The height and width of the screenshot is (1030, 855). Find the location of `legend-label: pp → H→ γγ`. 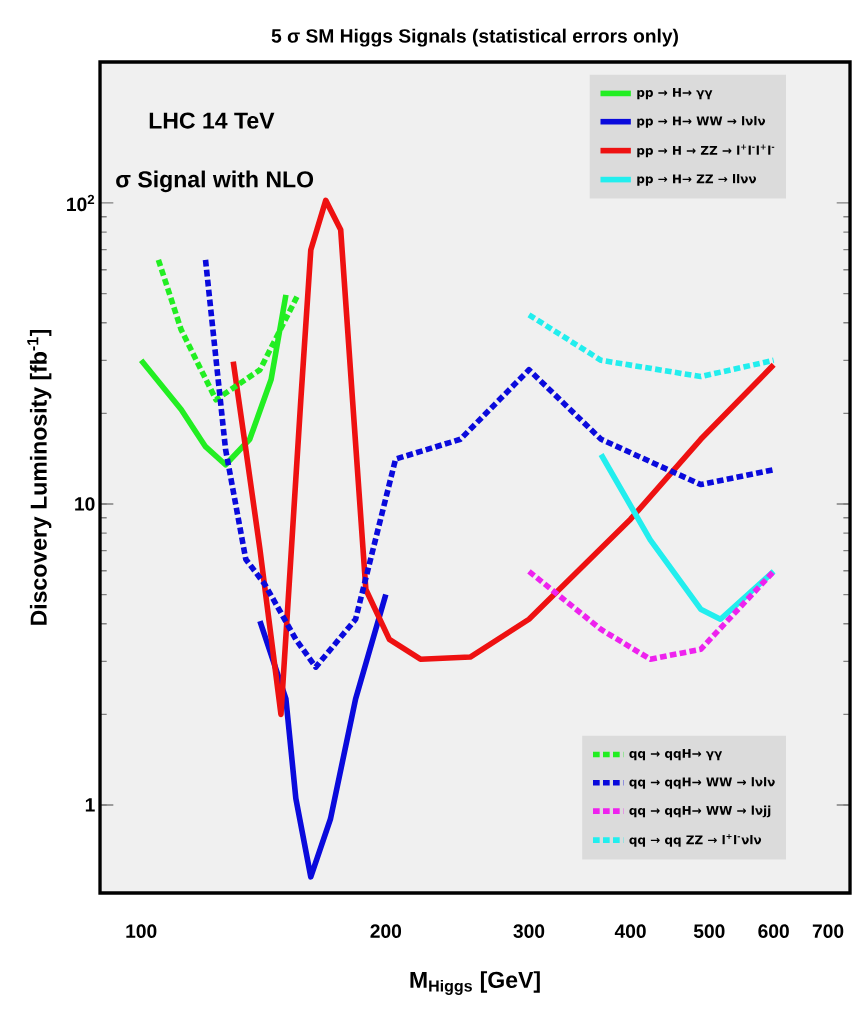

legend-label: pp → H→ γγ is located at coordinates (675, 94).